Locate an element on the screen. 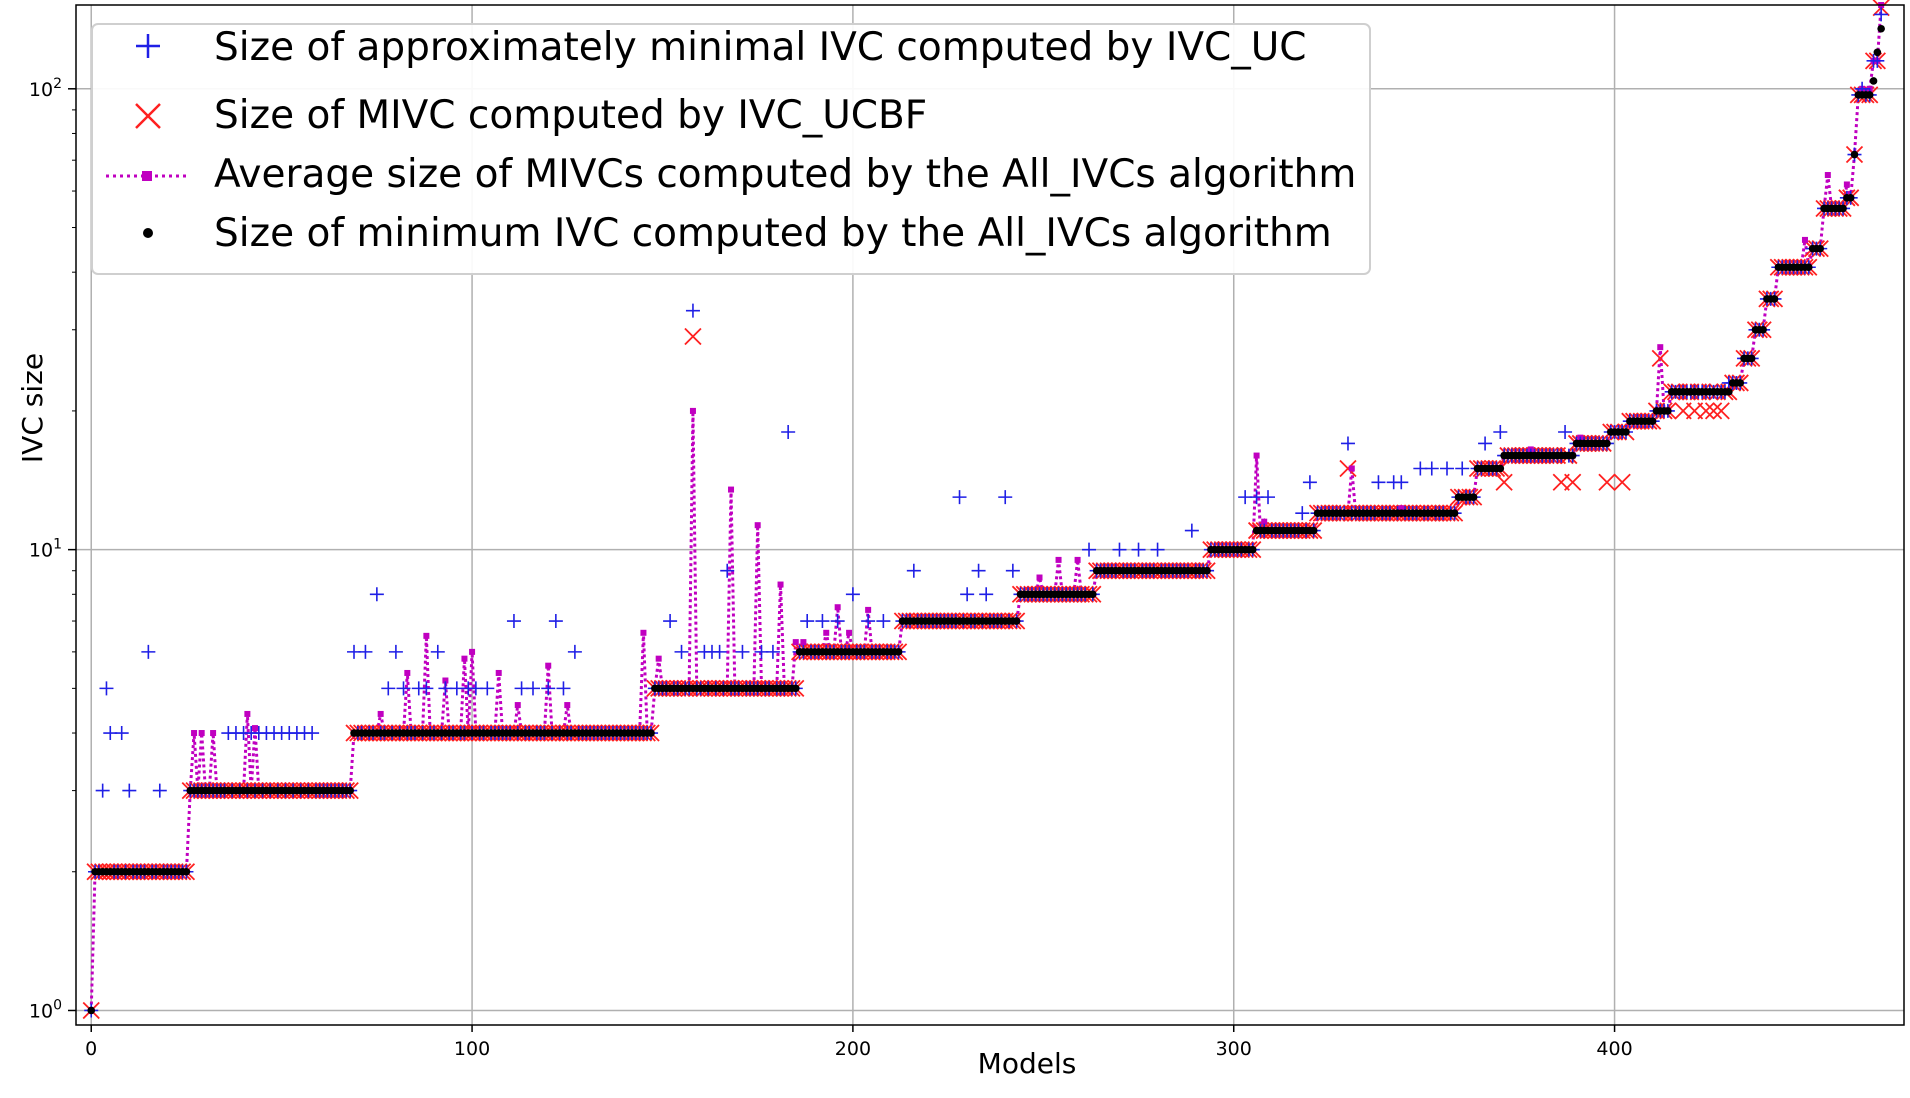 This screenshot has height=1098, width=1910. x-tick-label: 400 is located at coordinates (1614, 1049).